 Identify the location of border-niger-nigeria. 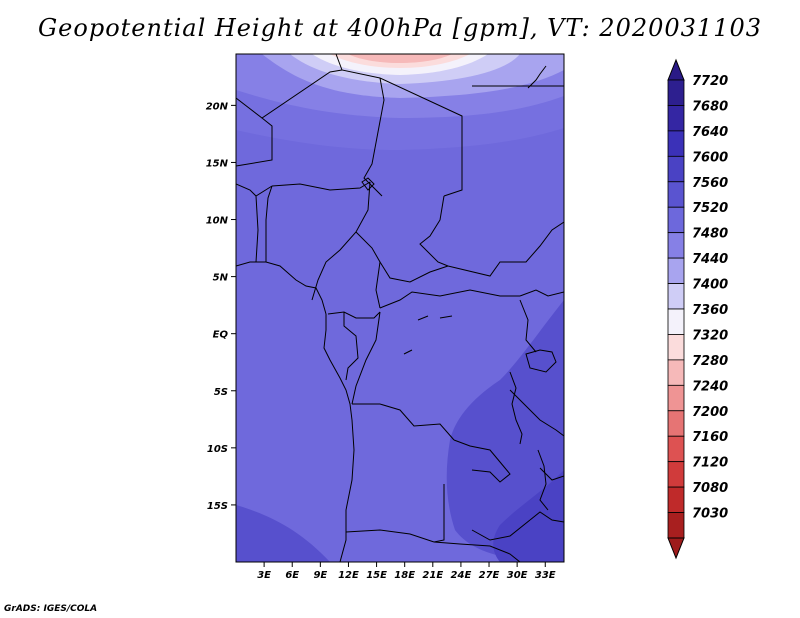
(321, 186).